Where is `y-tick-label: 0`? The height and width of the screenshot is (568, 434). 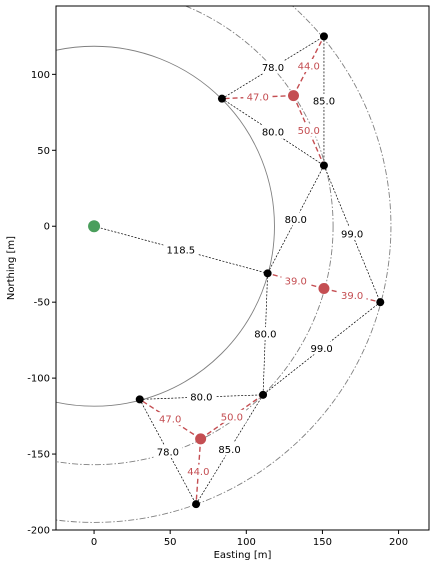 y-tick-label: 0 is located at coordinates (47, 227).